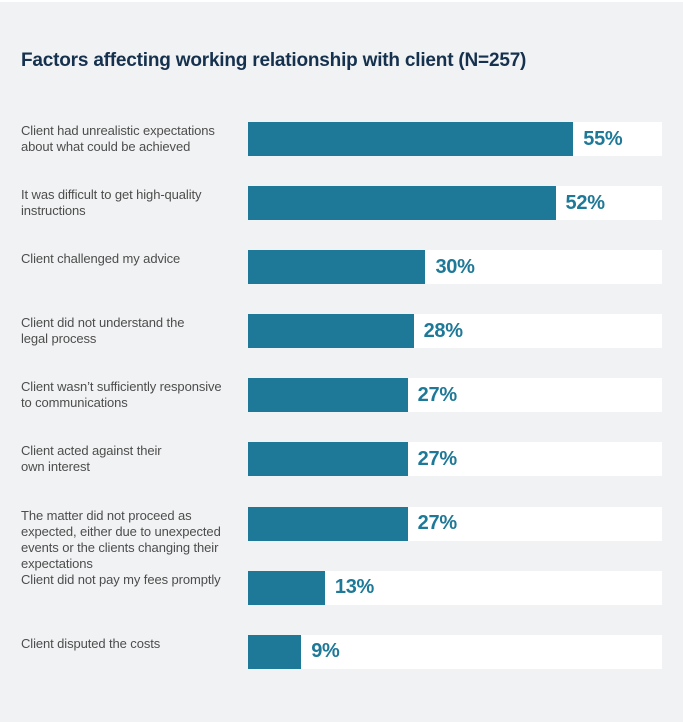 The height and width of the screenshot is (722, 683). What do you see at coordinates (585, 202) in the screenshot?
I see `value-label: 52%` at bounding box center [585, 202].